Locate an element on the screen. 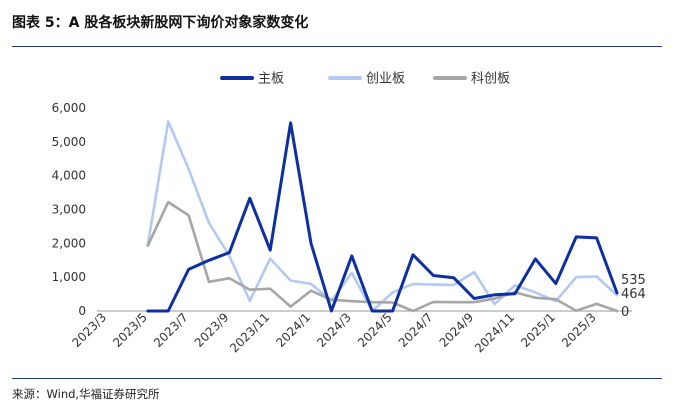  y-tick-label: 2,000 is located at coordinates (69, 243).